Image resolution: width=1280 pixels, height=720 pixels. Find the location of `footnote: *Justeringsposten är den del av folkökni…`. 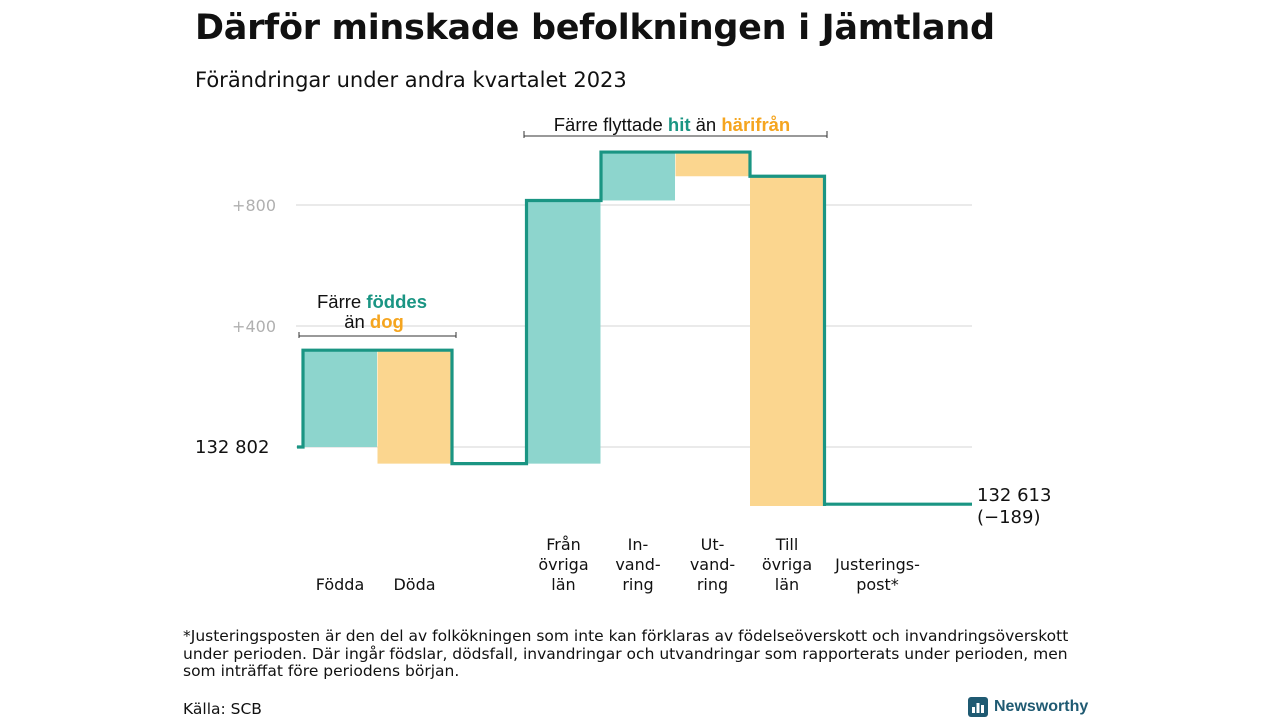

footnote: *Justeringsposten är den del av folkökni… is located at coordinates (626, 653).